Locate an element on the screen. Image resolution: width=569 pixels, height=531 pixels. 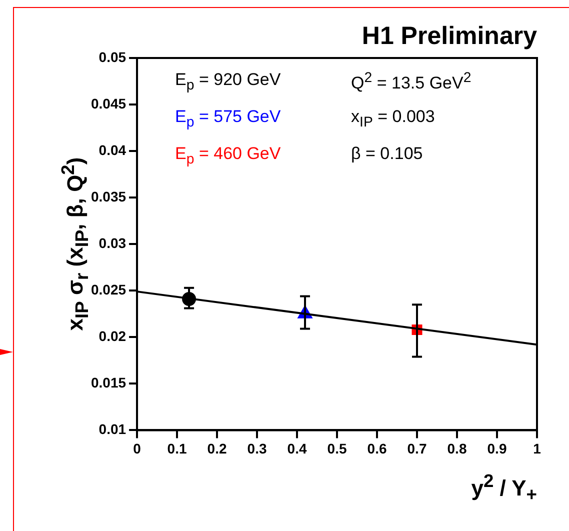
y-tick-label: 0.015 is located at coordinates (108, 382).